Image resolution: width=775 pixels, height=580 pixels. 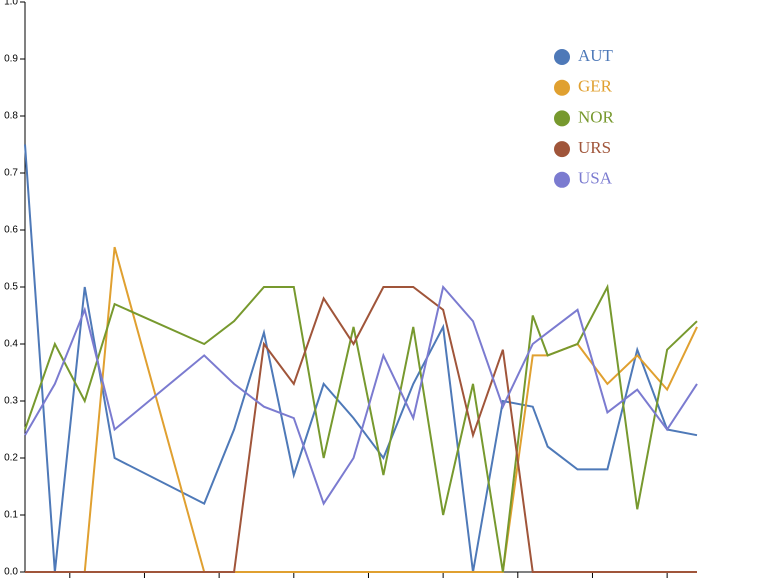 What do you see at coordinates (11, 230) in the screenshot?
I see `y-tick-label: 0.6` at bounding box center [11, 230].